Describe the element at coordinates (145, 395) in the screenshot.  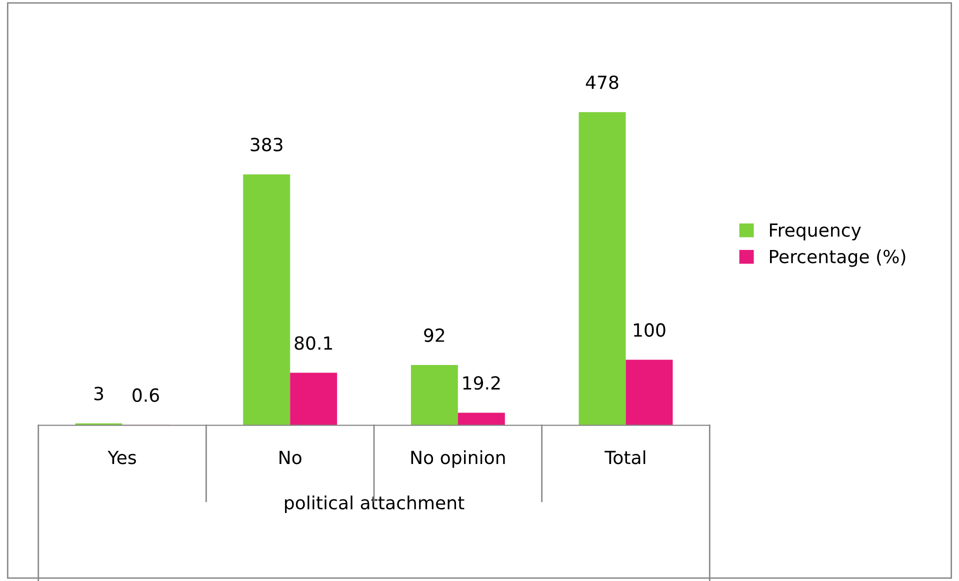
I see `data-label: 0.6` at that location.